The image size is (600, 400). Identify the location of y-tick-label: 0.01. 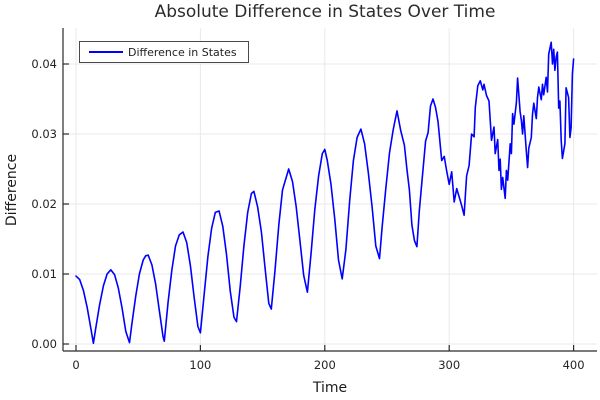
(44, 274).